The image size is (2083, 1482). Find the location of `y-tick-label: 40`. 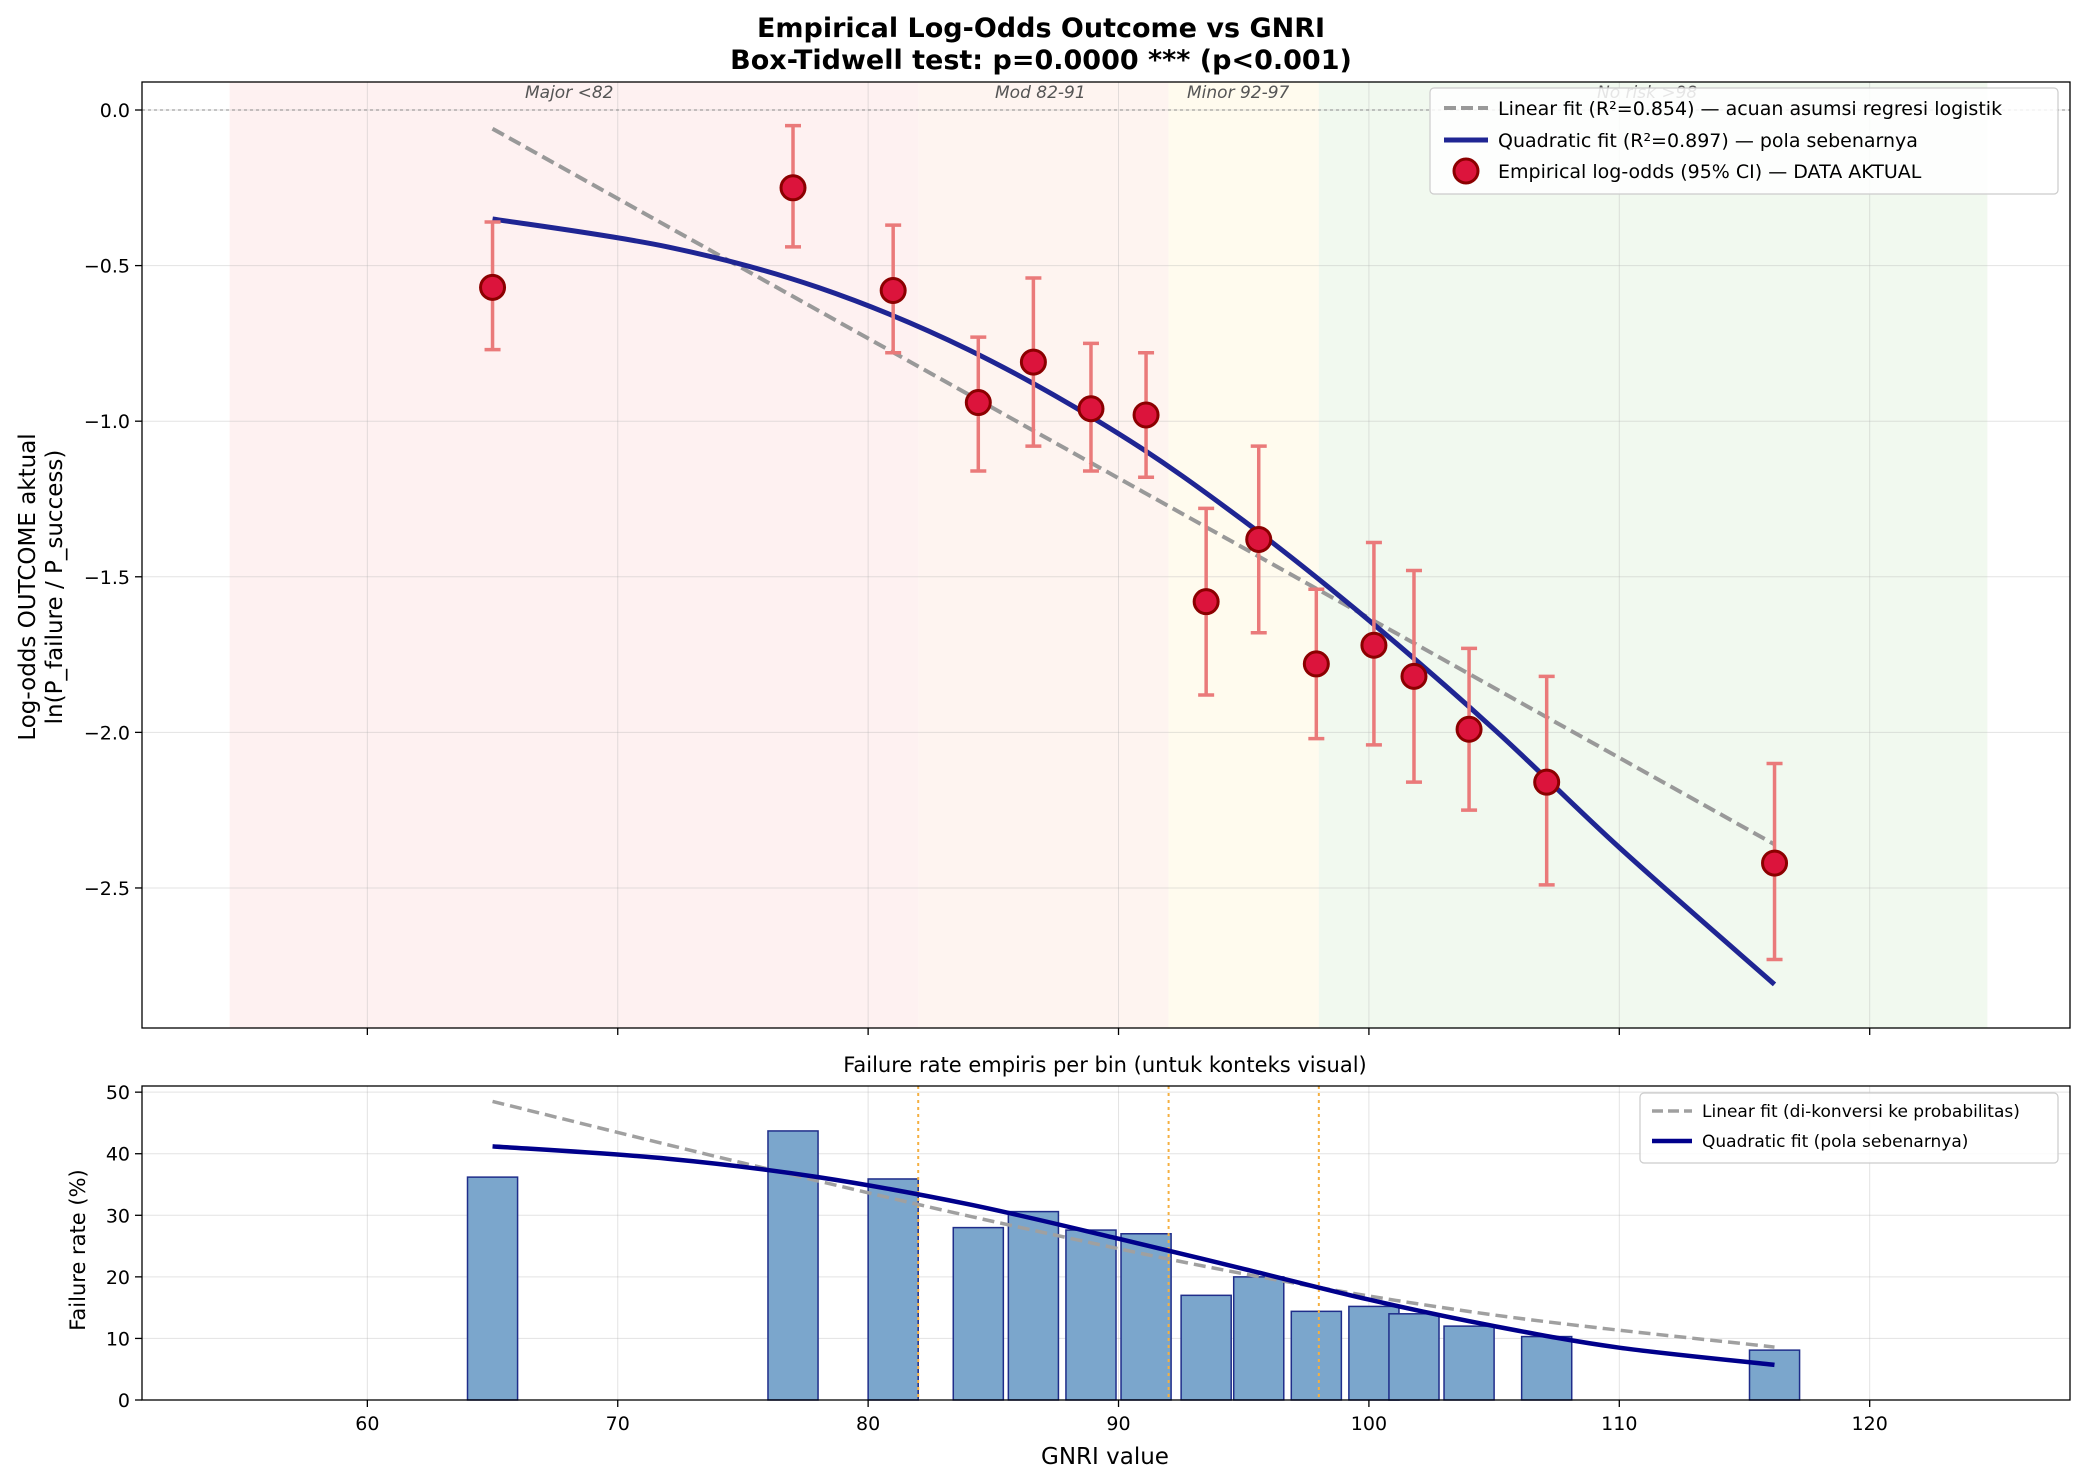

y-tick-label: 40 is located at coordinates (118, 1155).